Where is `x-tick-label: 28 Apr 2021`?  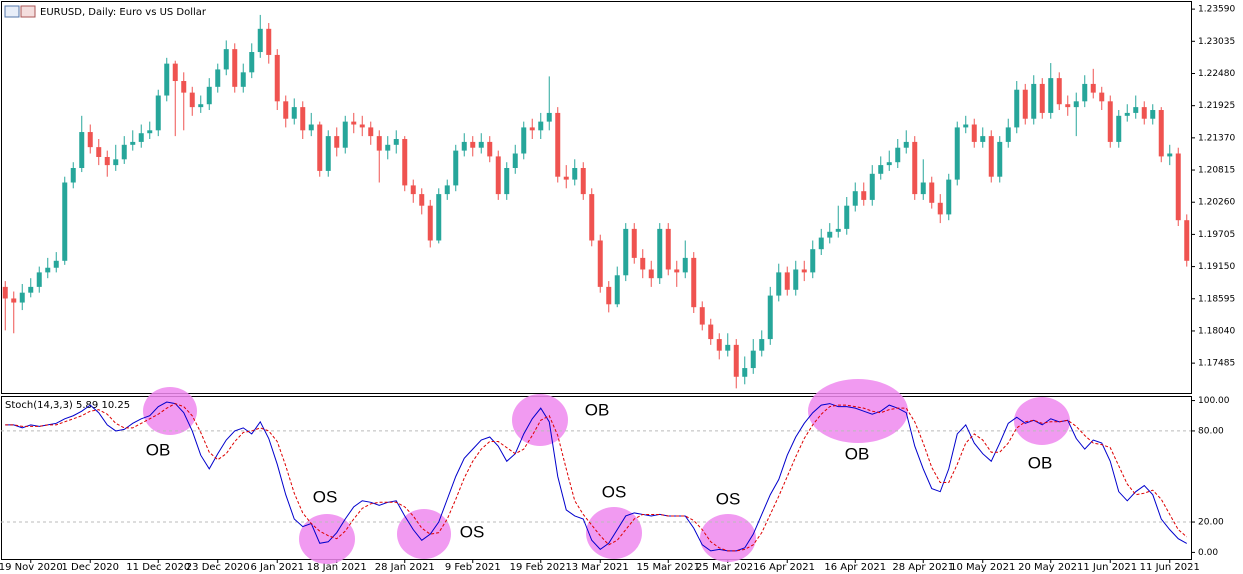
x-tick-label: 28 Apr 2021 is located at coordinates (923, 567).